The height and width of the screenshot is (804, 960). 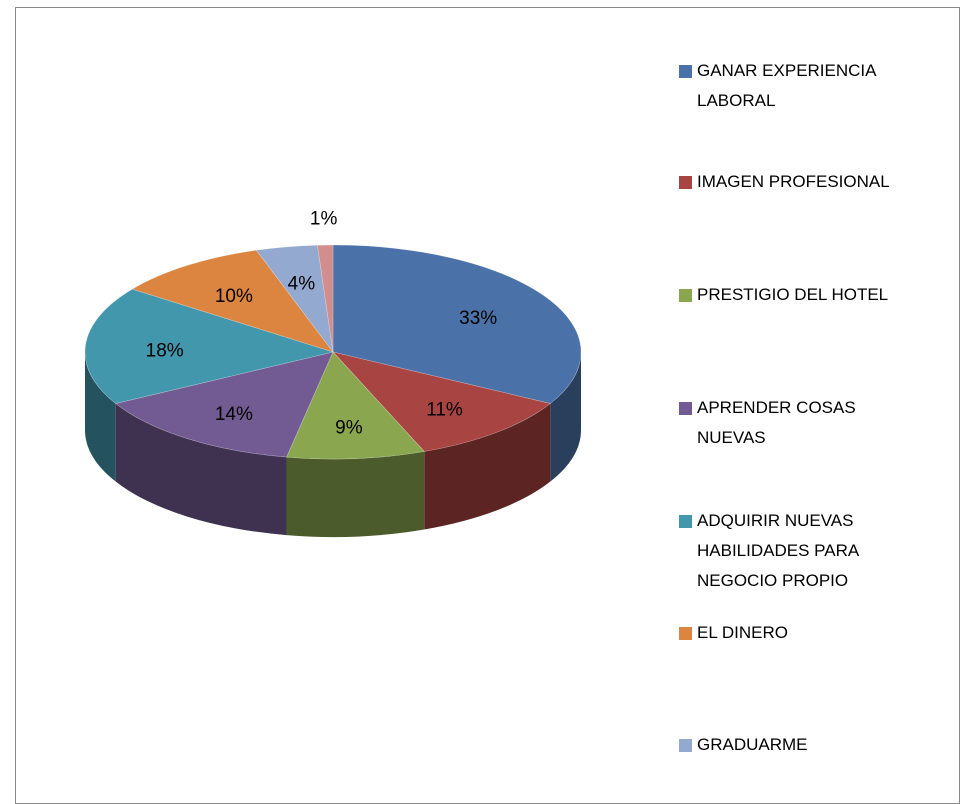 What do you see at coordinates (234, 296) in the screenshot?
I see `data-label: 10%` at bounding box center [234, 296].